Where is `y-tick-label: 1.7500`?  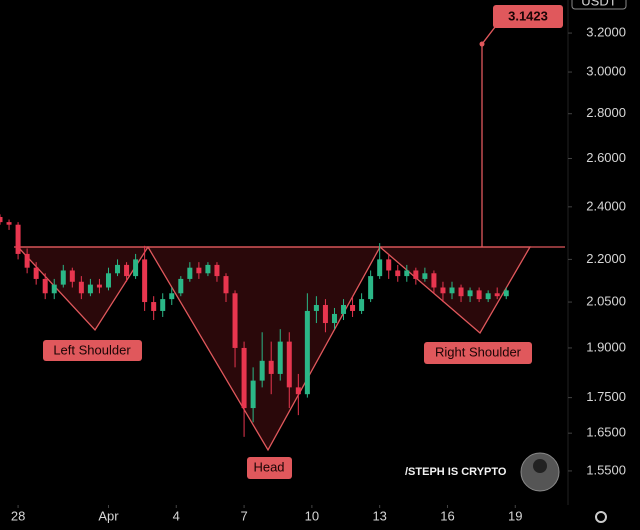 y-tick-label: 1.7500 is located at coordinates (606, 396).